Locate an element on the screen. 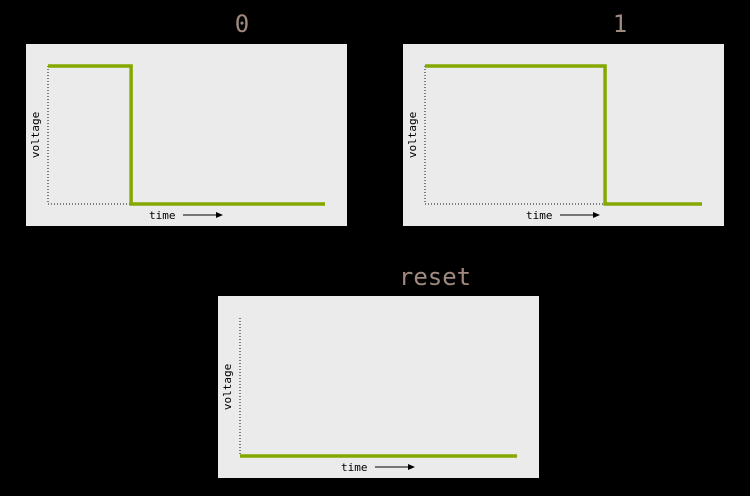 The image size is (750, 496). chart-title-1: 1 is located at coordinates (620, 24).